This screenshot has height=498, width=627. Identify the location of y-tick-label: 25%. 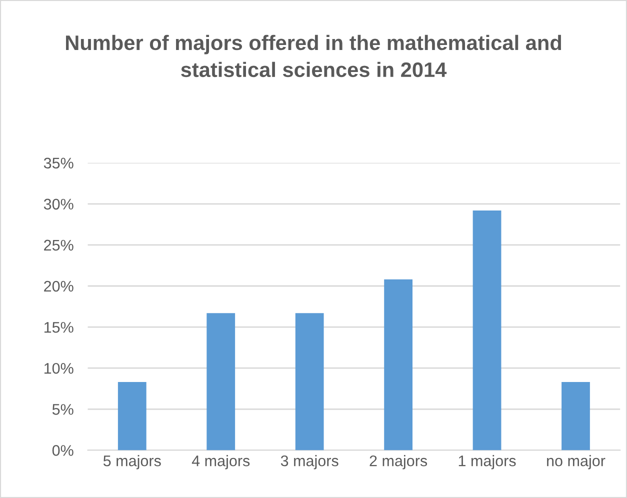
(59, 245).